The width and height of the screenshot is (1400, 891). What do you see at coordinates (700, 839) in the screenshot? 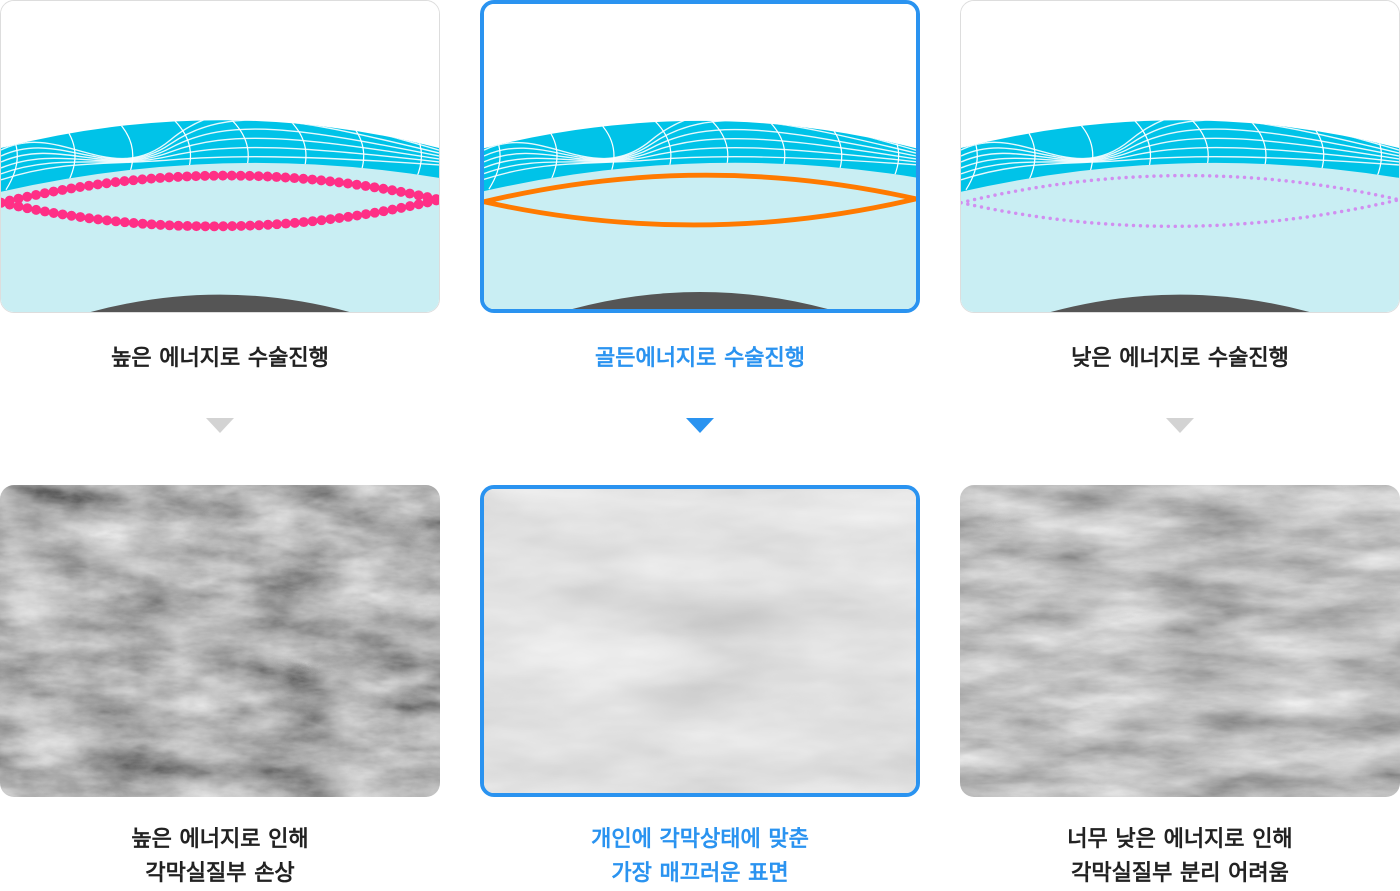
I see `caption-line: 개인에 각막상태에 맞춘` at bounding box center [700, 839].